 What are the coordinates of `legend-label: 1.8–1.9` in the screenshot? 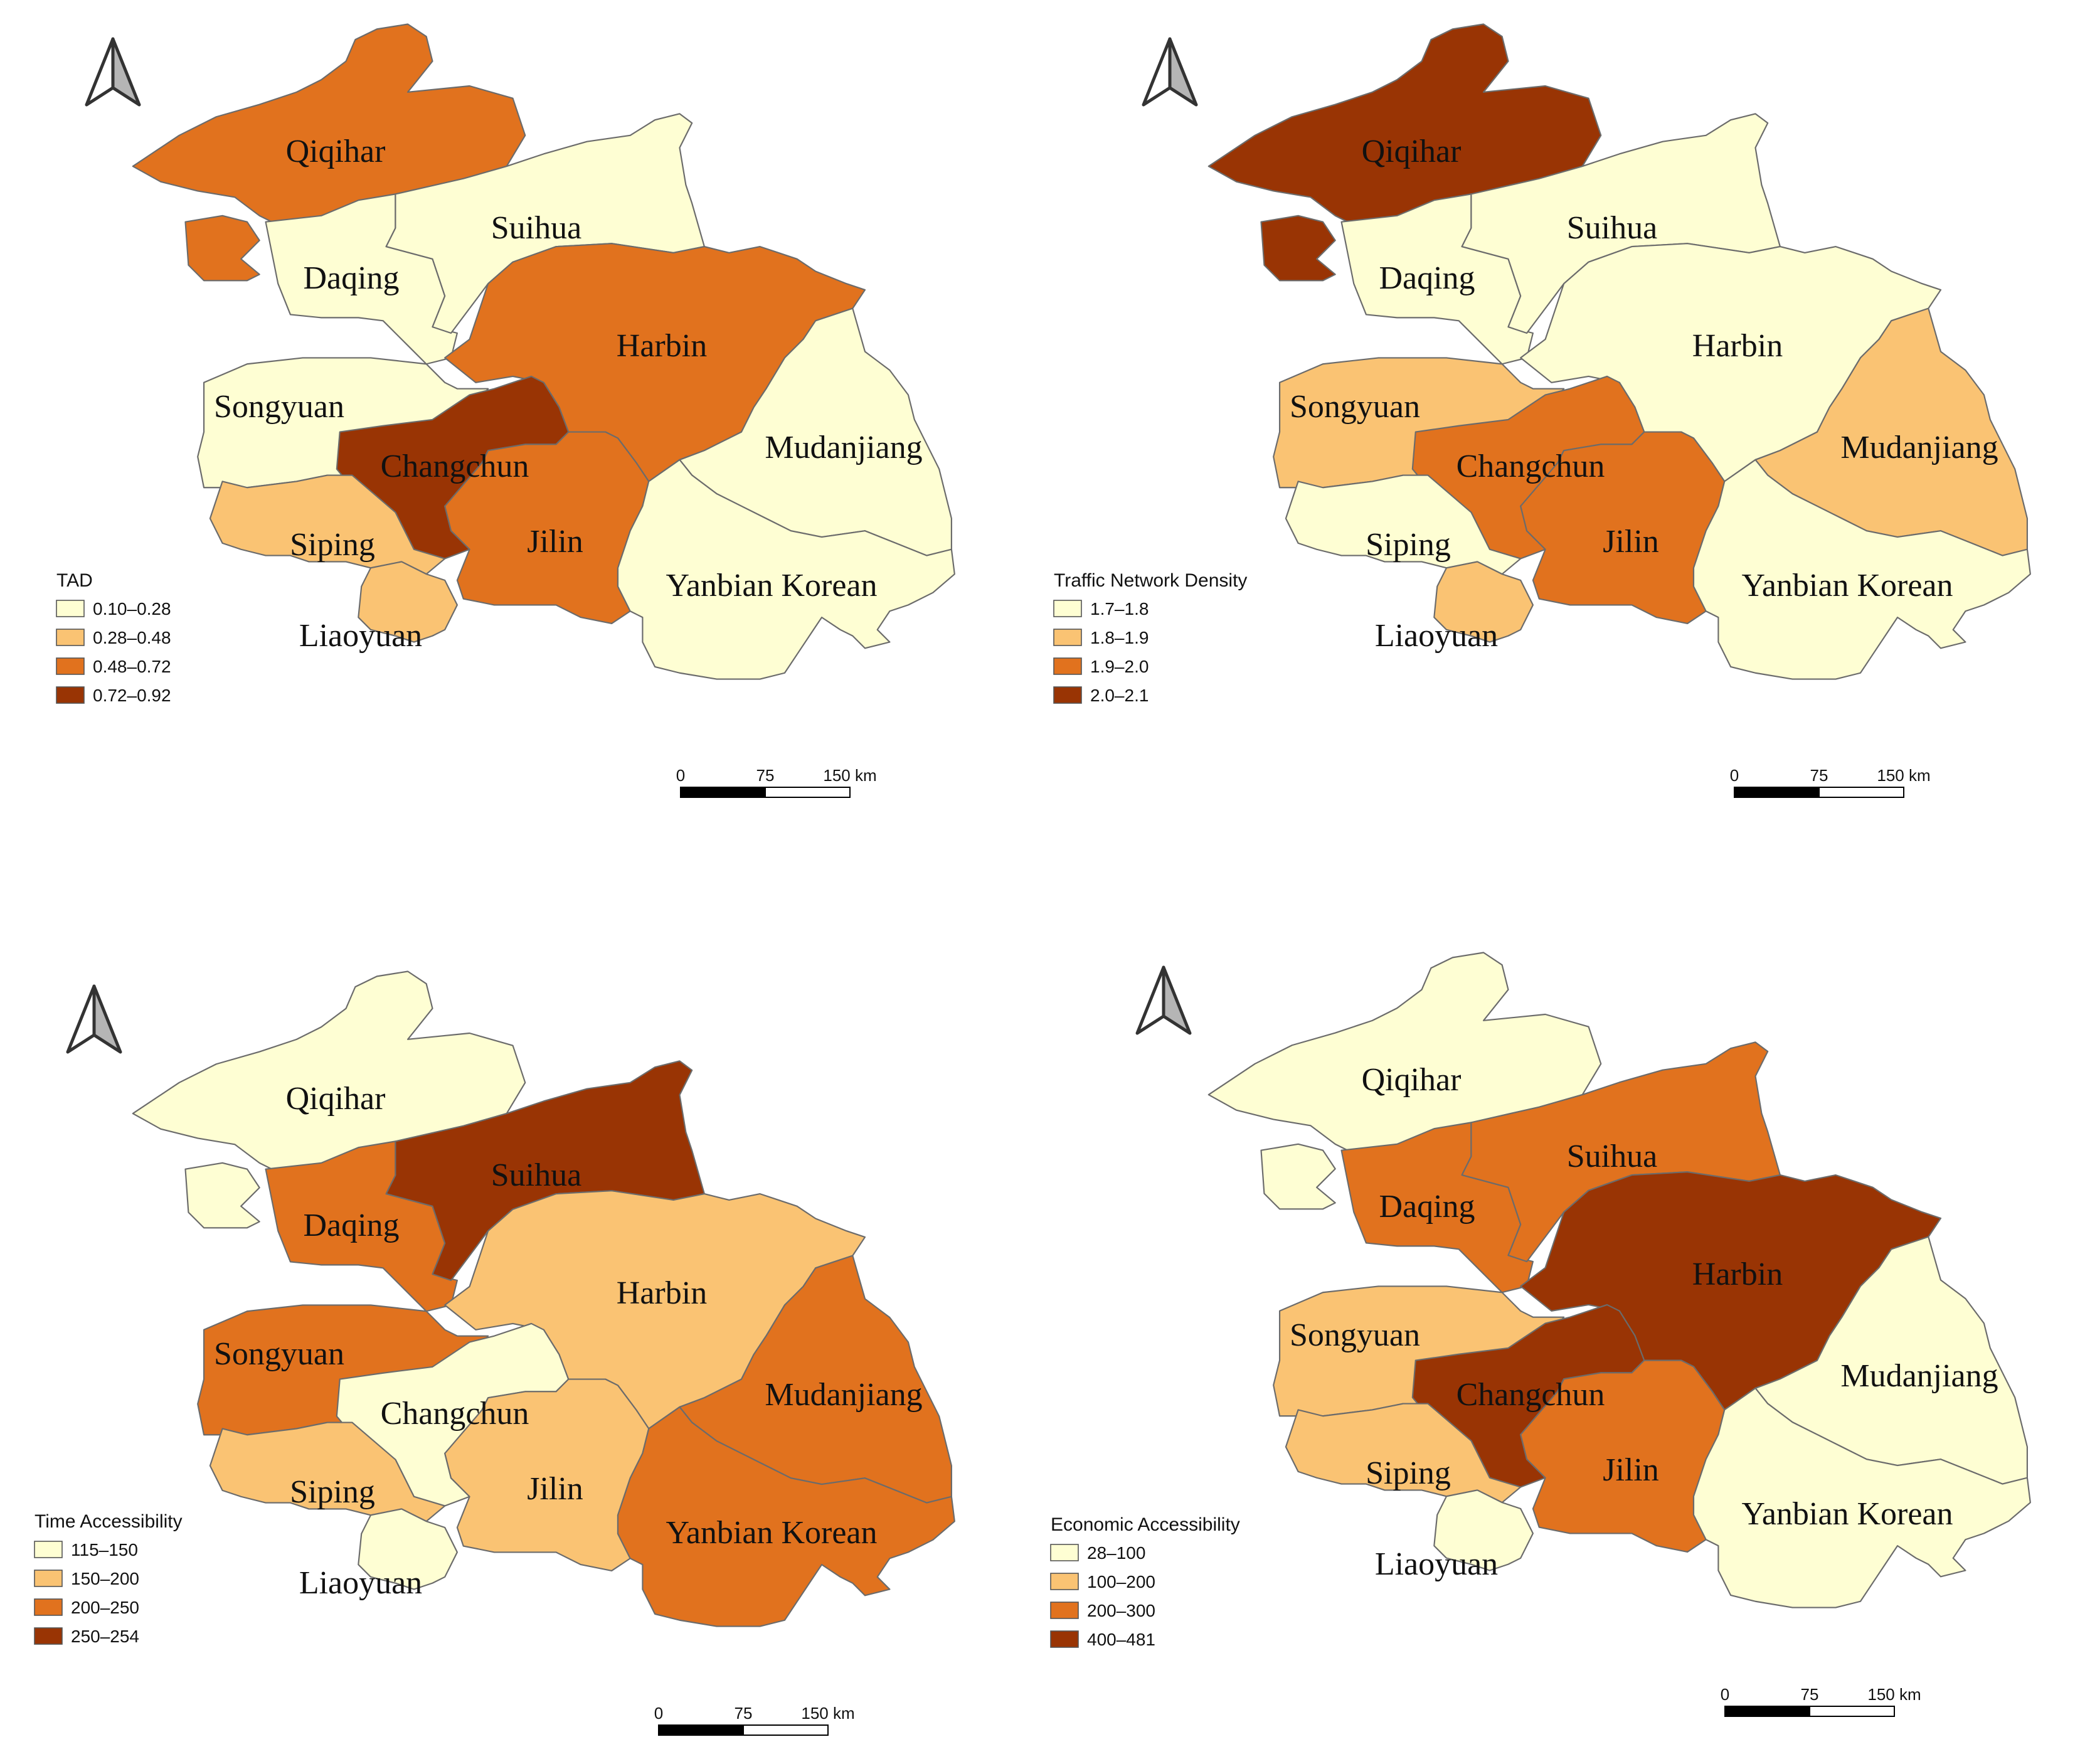 It's located at (1119, 637).